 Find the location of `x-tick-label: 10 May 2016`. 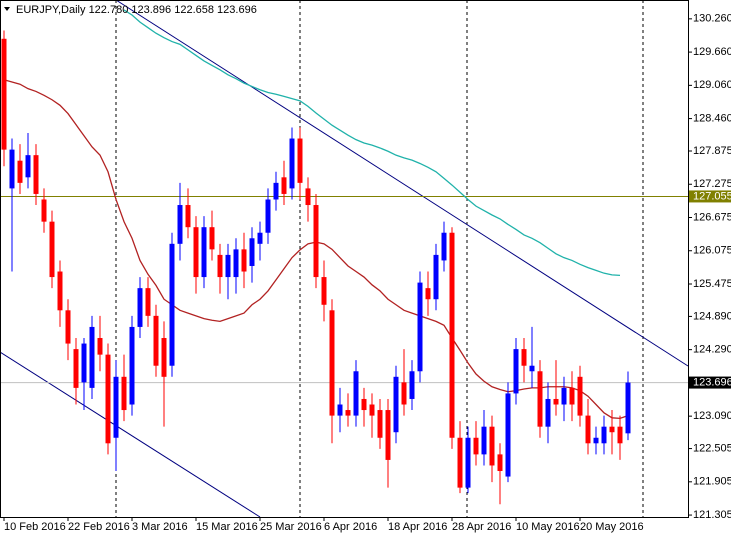

x-tick-label: 10 May 2016 is located at coordinates (548, 527).